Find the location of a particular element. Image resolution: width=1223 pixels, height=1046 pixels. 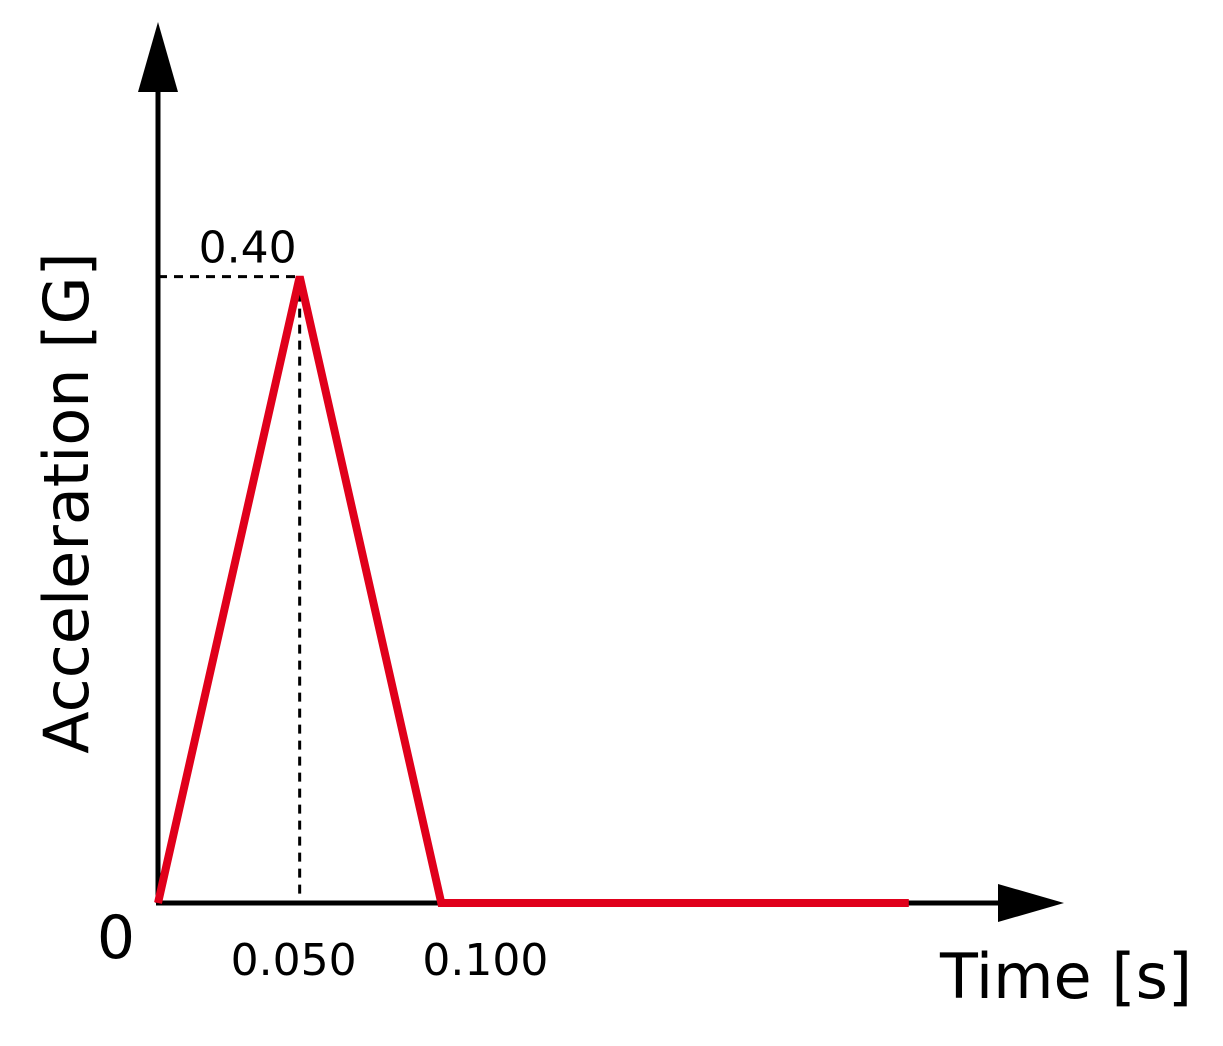

x-tick-labels: 0.050 0.100 is located at coordinates (390, 960).